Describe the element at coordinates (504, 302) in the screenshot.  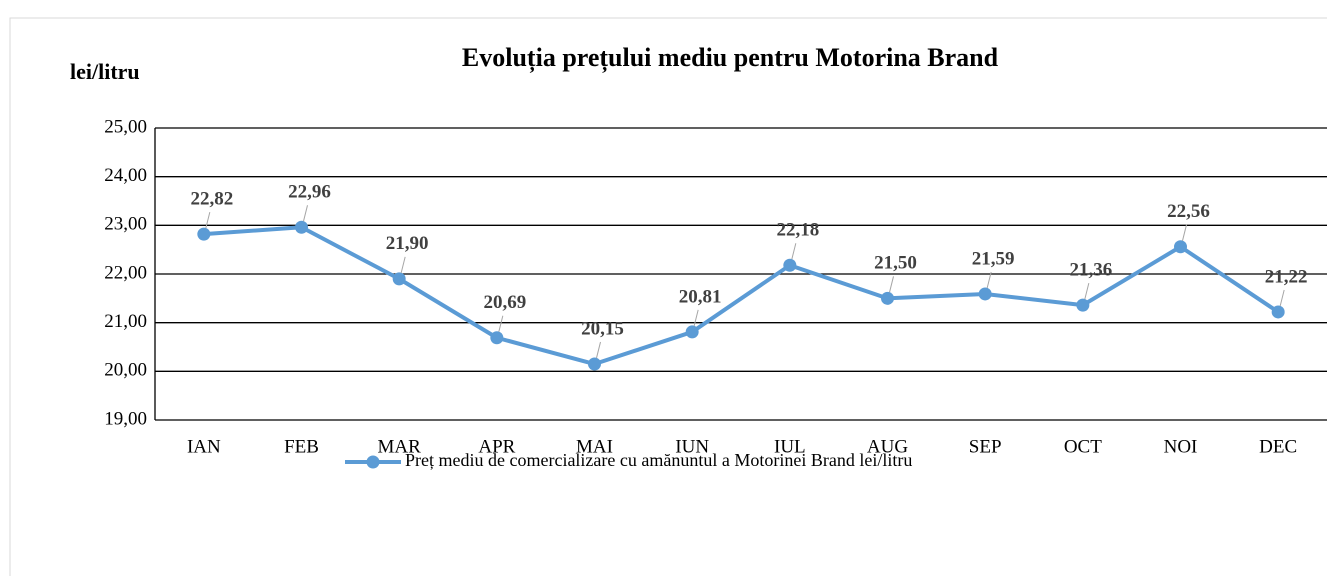
I see `data-label: 20,69` at that location.